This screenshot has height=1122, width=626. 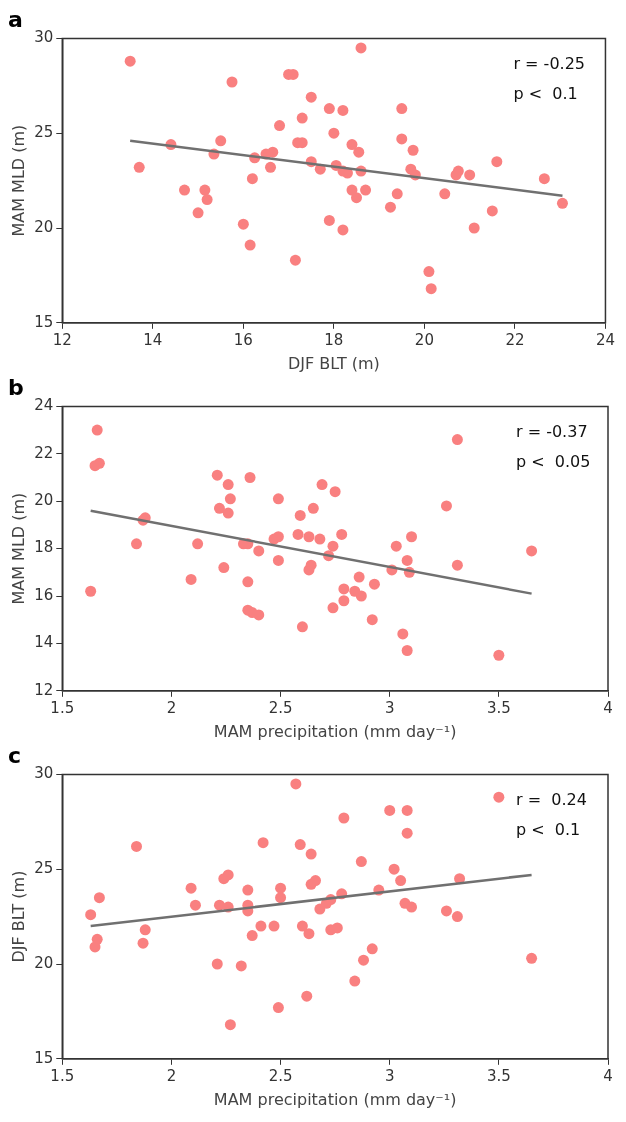 What do you see at coordinates (44, 868) in the screenshot?
I see `y-tick-label: 25` at bounding box center [44, 868].